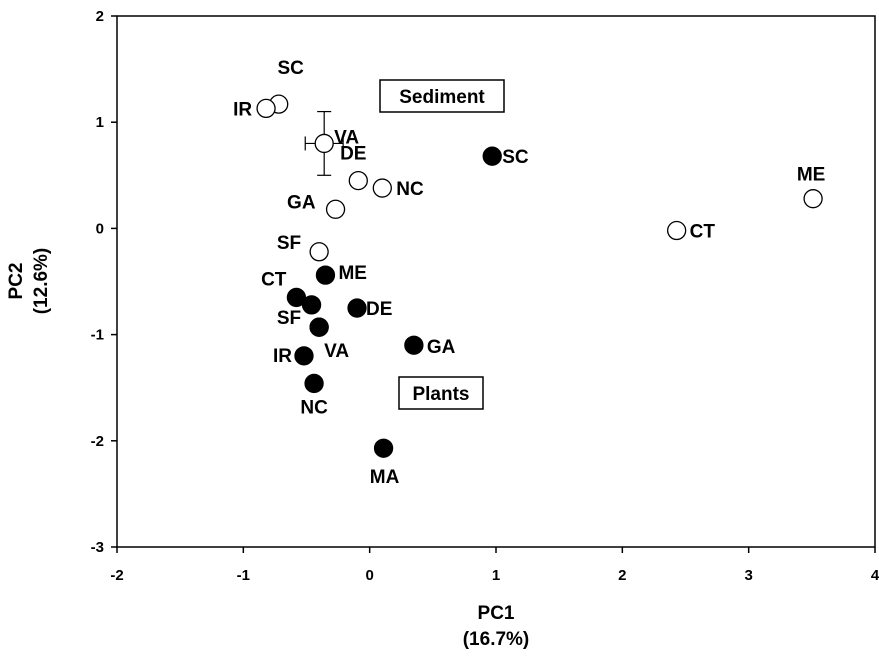 The image size is (879, 662). Describe the element at coordinates (296, 297) in the screenshot. I see `plants-point-ct` at that location.